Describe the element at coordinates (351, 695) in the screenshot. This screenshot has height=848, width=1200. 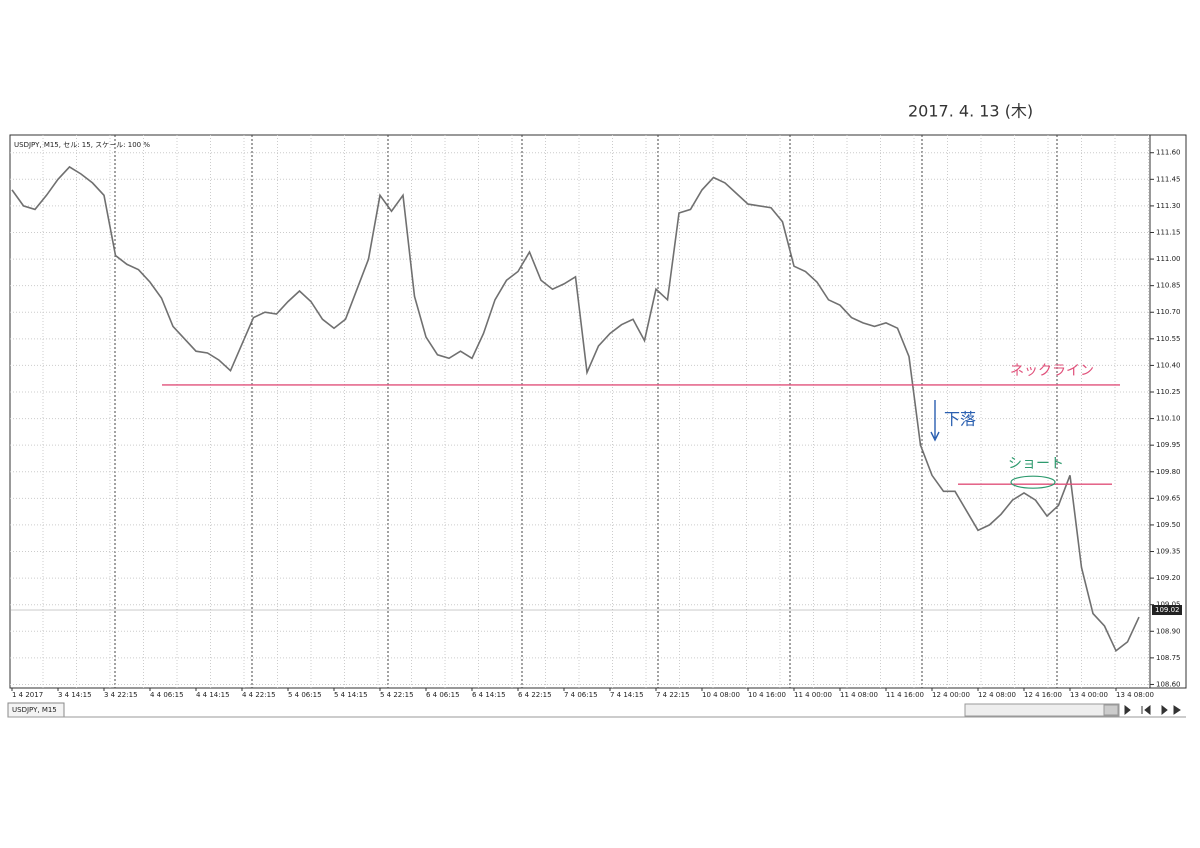
I see `x-tick-label: 5 4 14:15` at that location.